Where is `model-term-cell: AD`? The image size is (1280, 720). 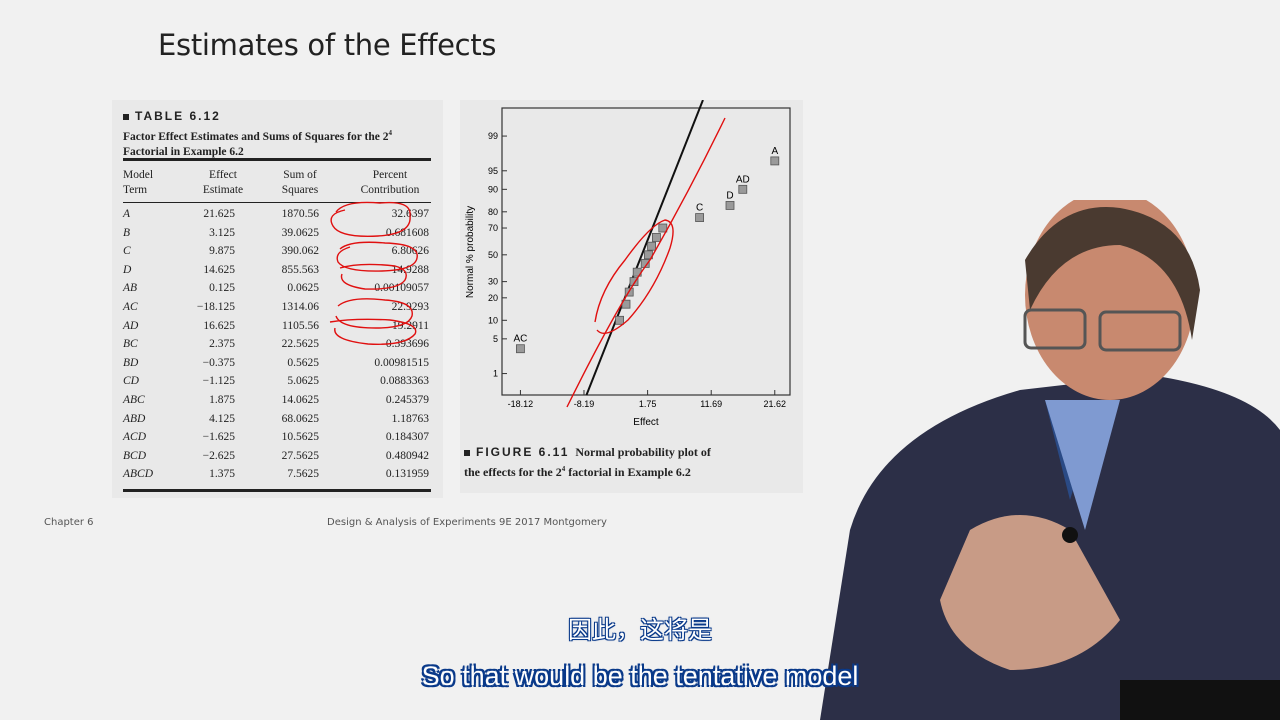 model-term-cell: AD is located at coordinates (131, 325).